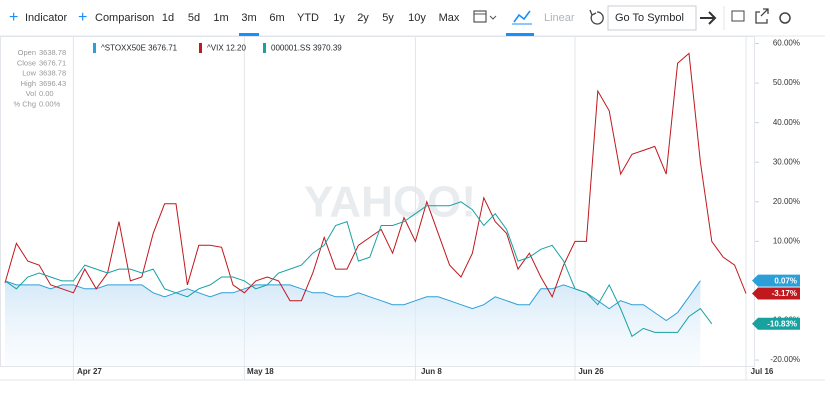  What do you see at coordinates (194, 18) in the screenshot?
I see `range-button: 5d` at bounding box center [194, 18].